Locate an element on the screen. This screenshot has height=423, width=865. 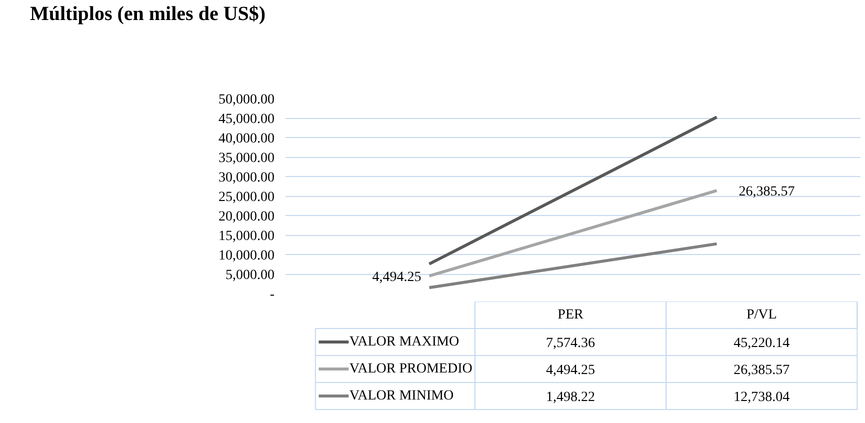
x-tick-label: P/VL is located at coordinates (761, 315).